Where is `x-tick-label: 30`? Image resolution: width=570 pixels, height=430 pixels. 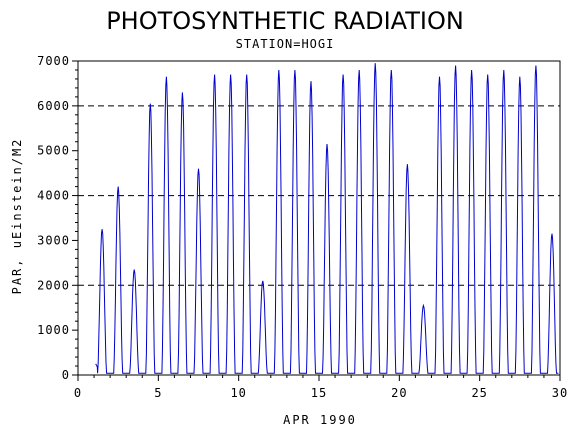
x-tick-label: 30 is located at coordinates (560, 393).